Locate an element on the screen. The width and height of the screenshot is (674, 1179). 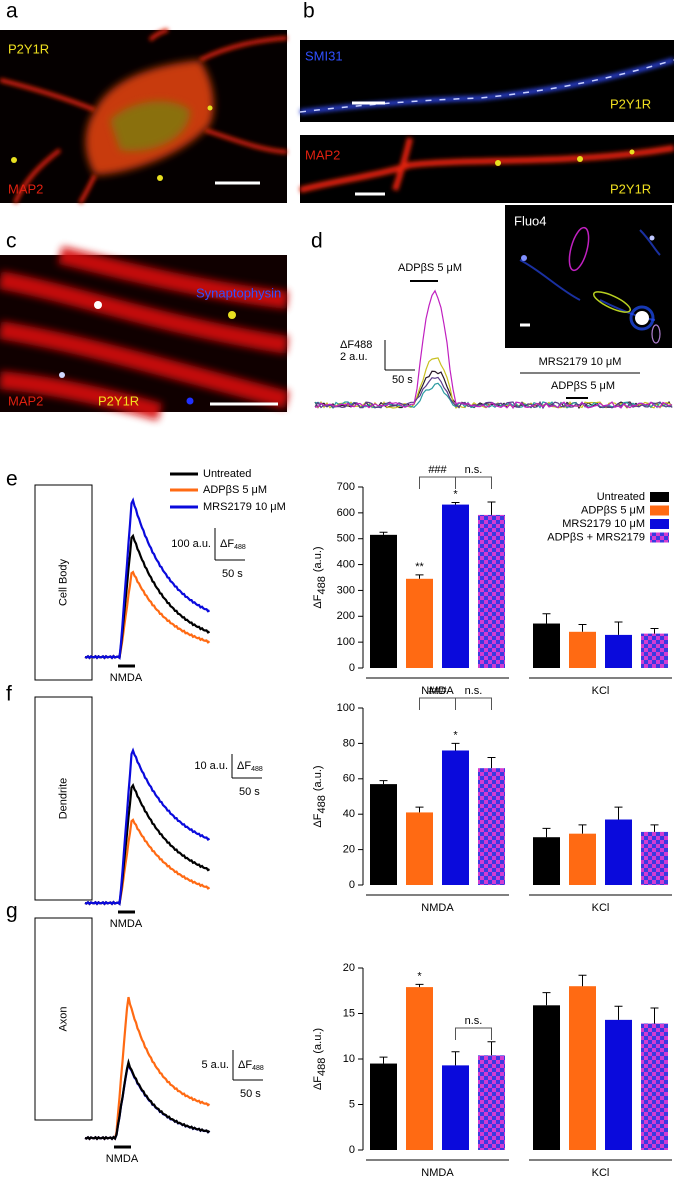
y-tick-label: 200 is located at coordinates (346, 616).